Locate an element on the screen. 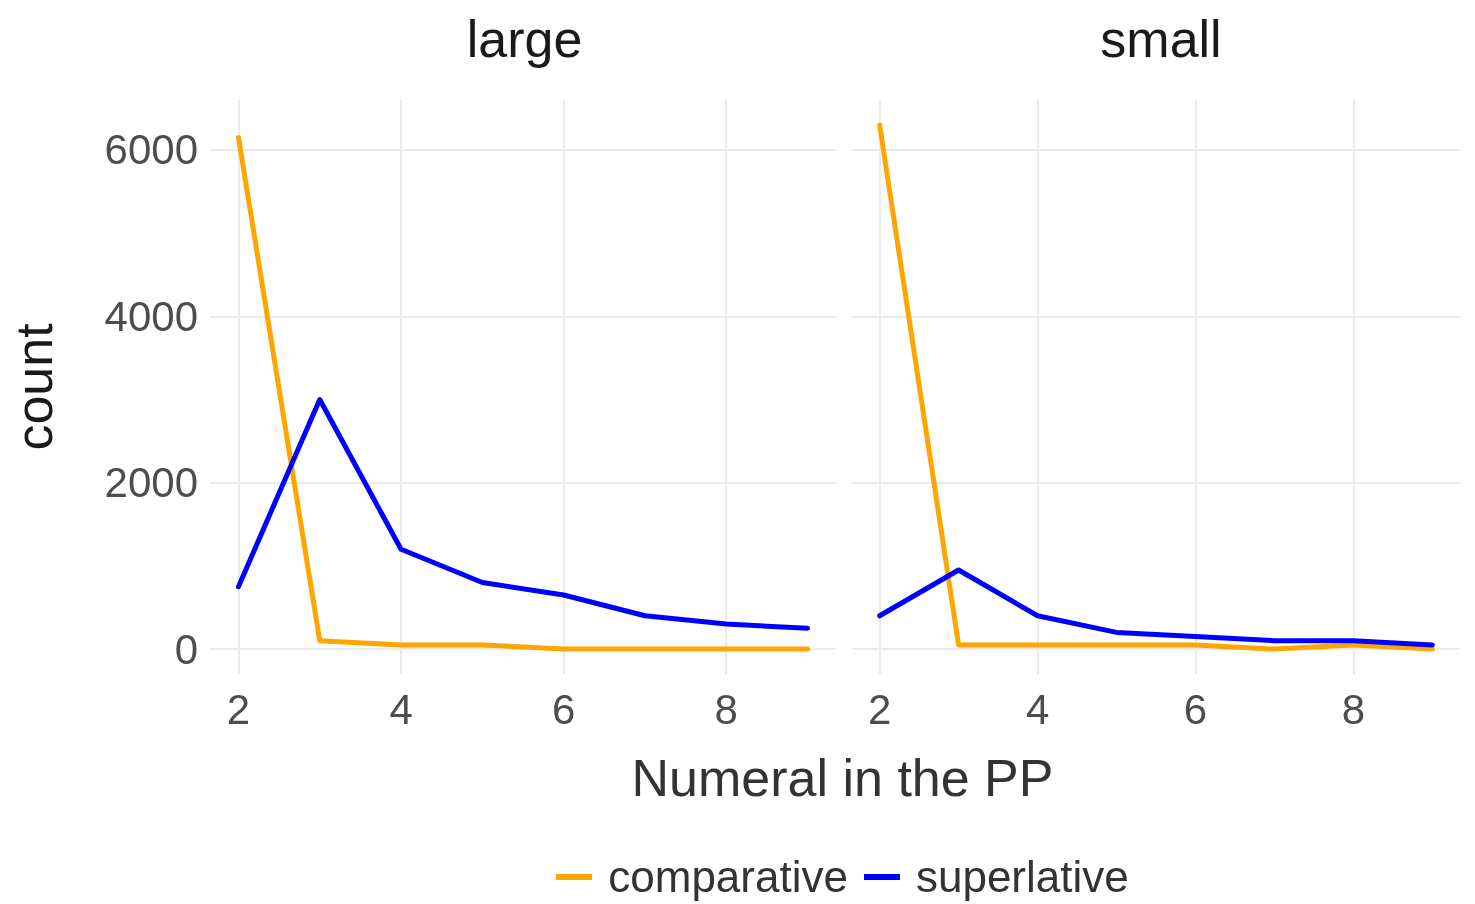 This screenshot has width=1475, height=904. x-axis-title: Numeral in the PP is located at coordinates (842, 778).